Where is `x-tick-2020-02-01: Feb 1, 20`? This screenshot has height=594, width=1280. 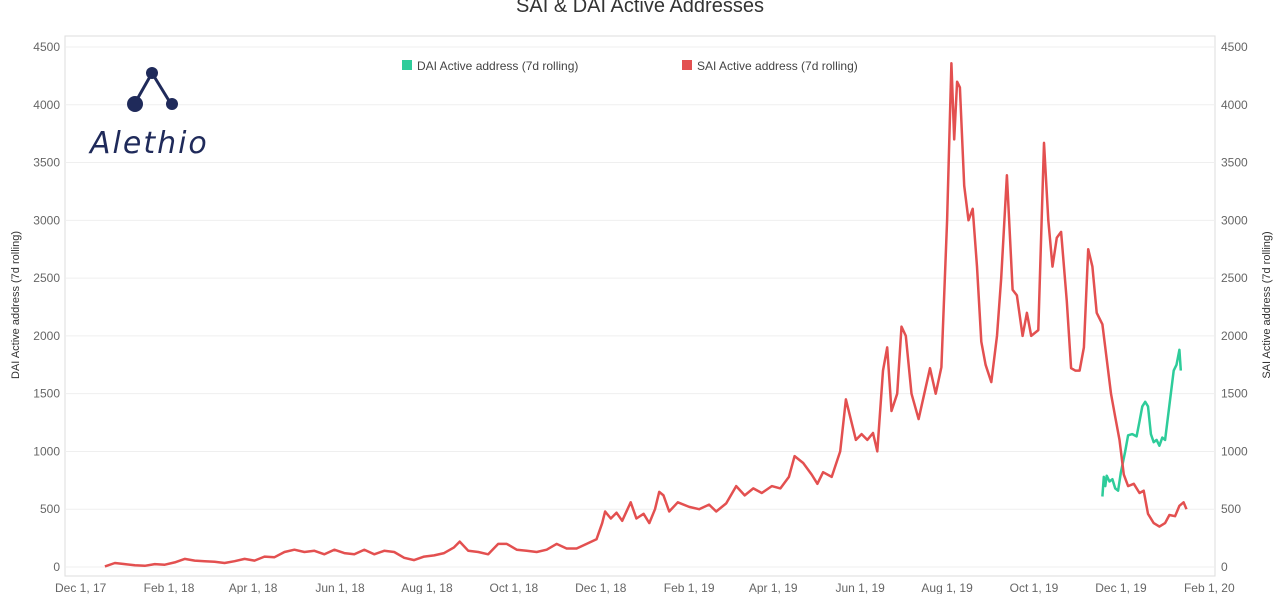
x-tick-2020-02-01: Feb 1, 20 is located at coordinates (1209, 587).